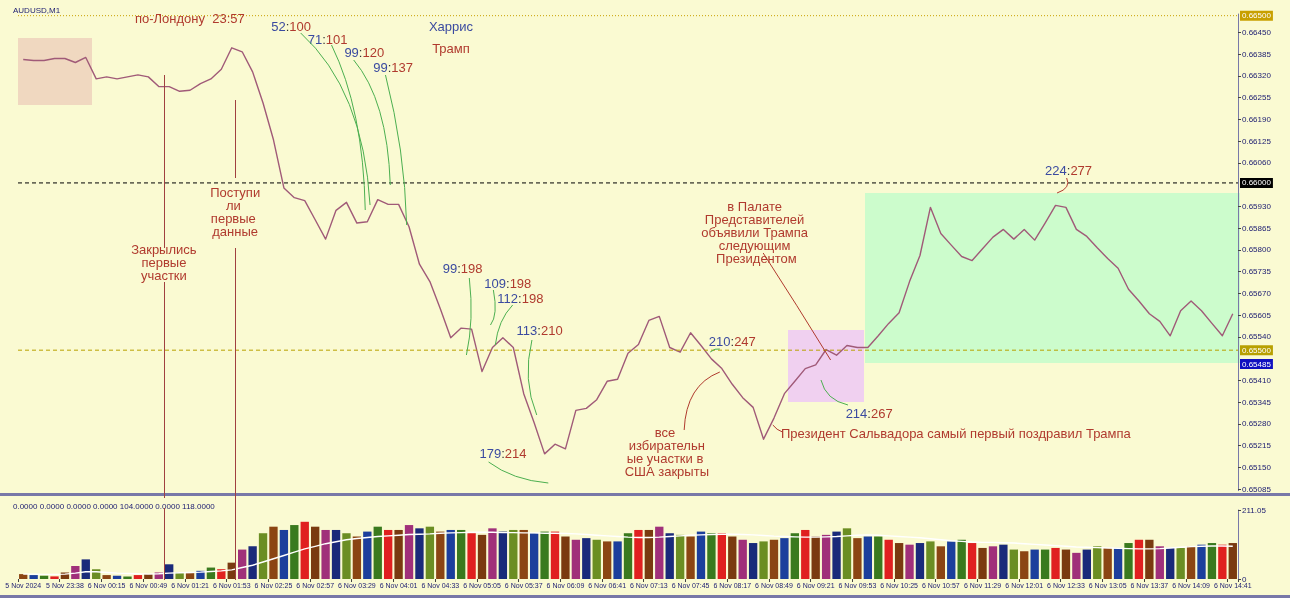 This screenshot has width=1290, height=598. I want to click on y-tick-label: 0.65800, so click(1257, 250).